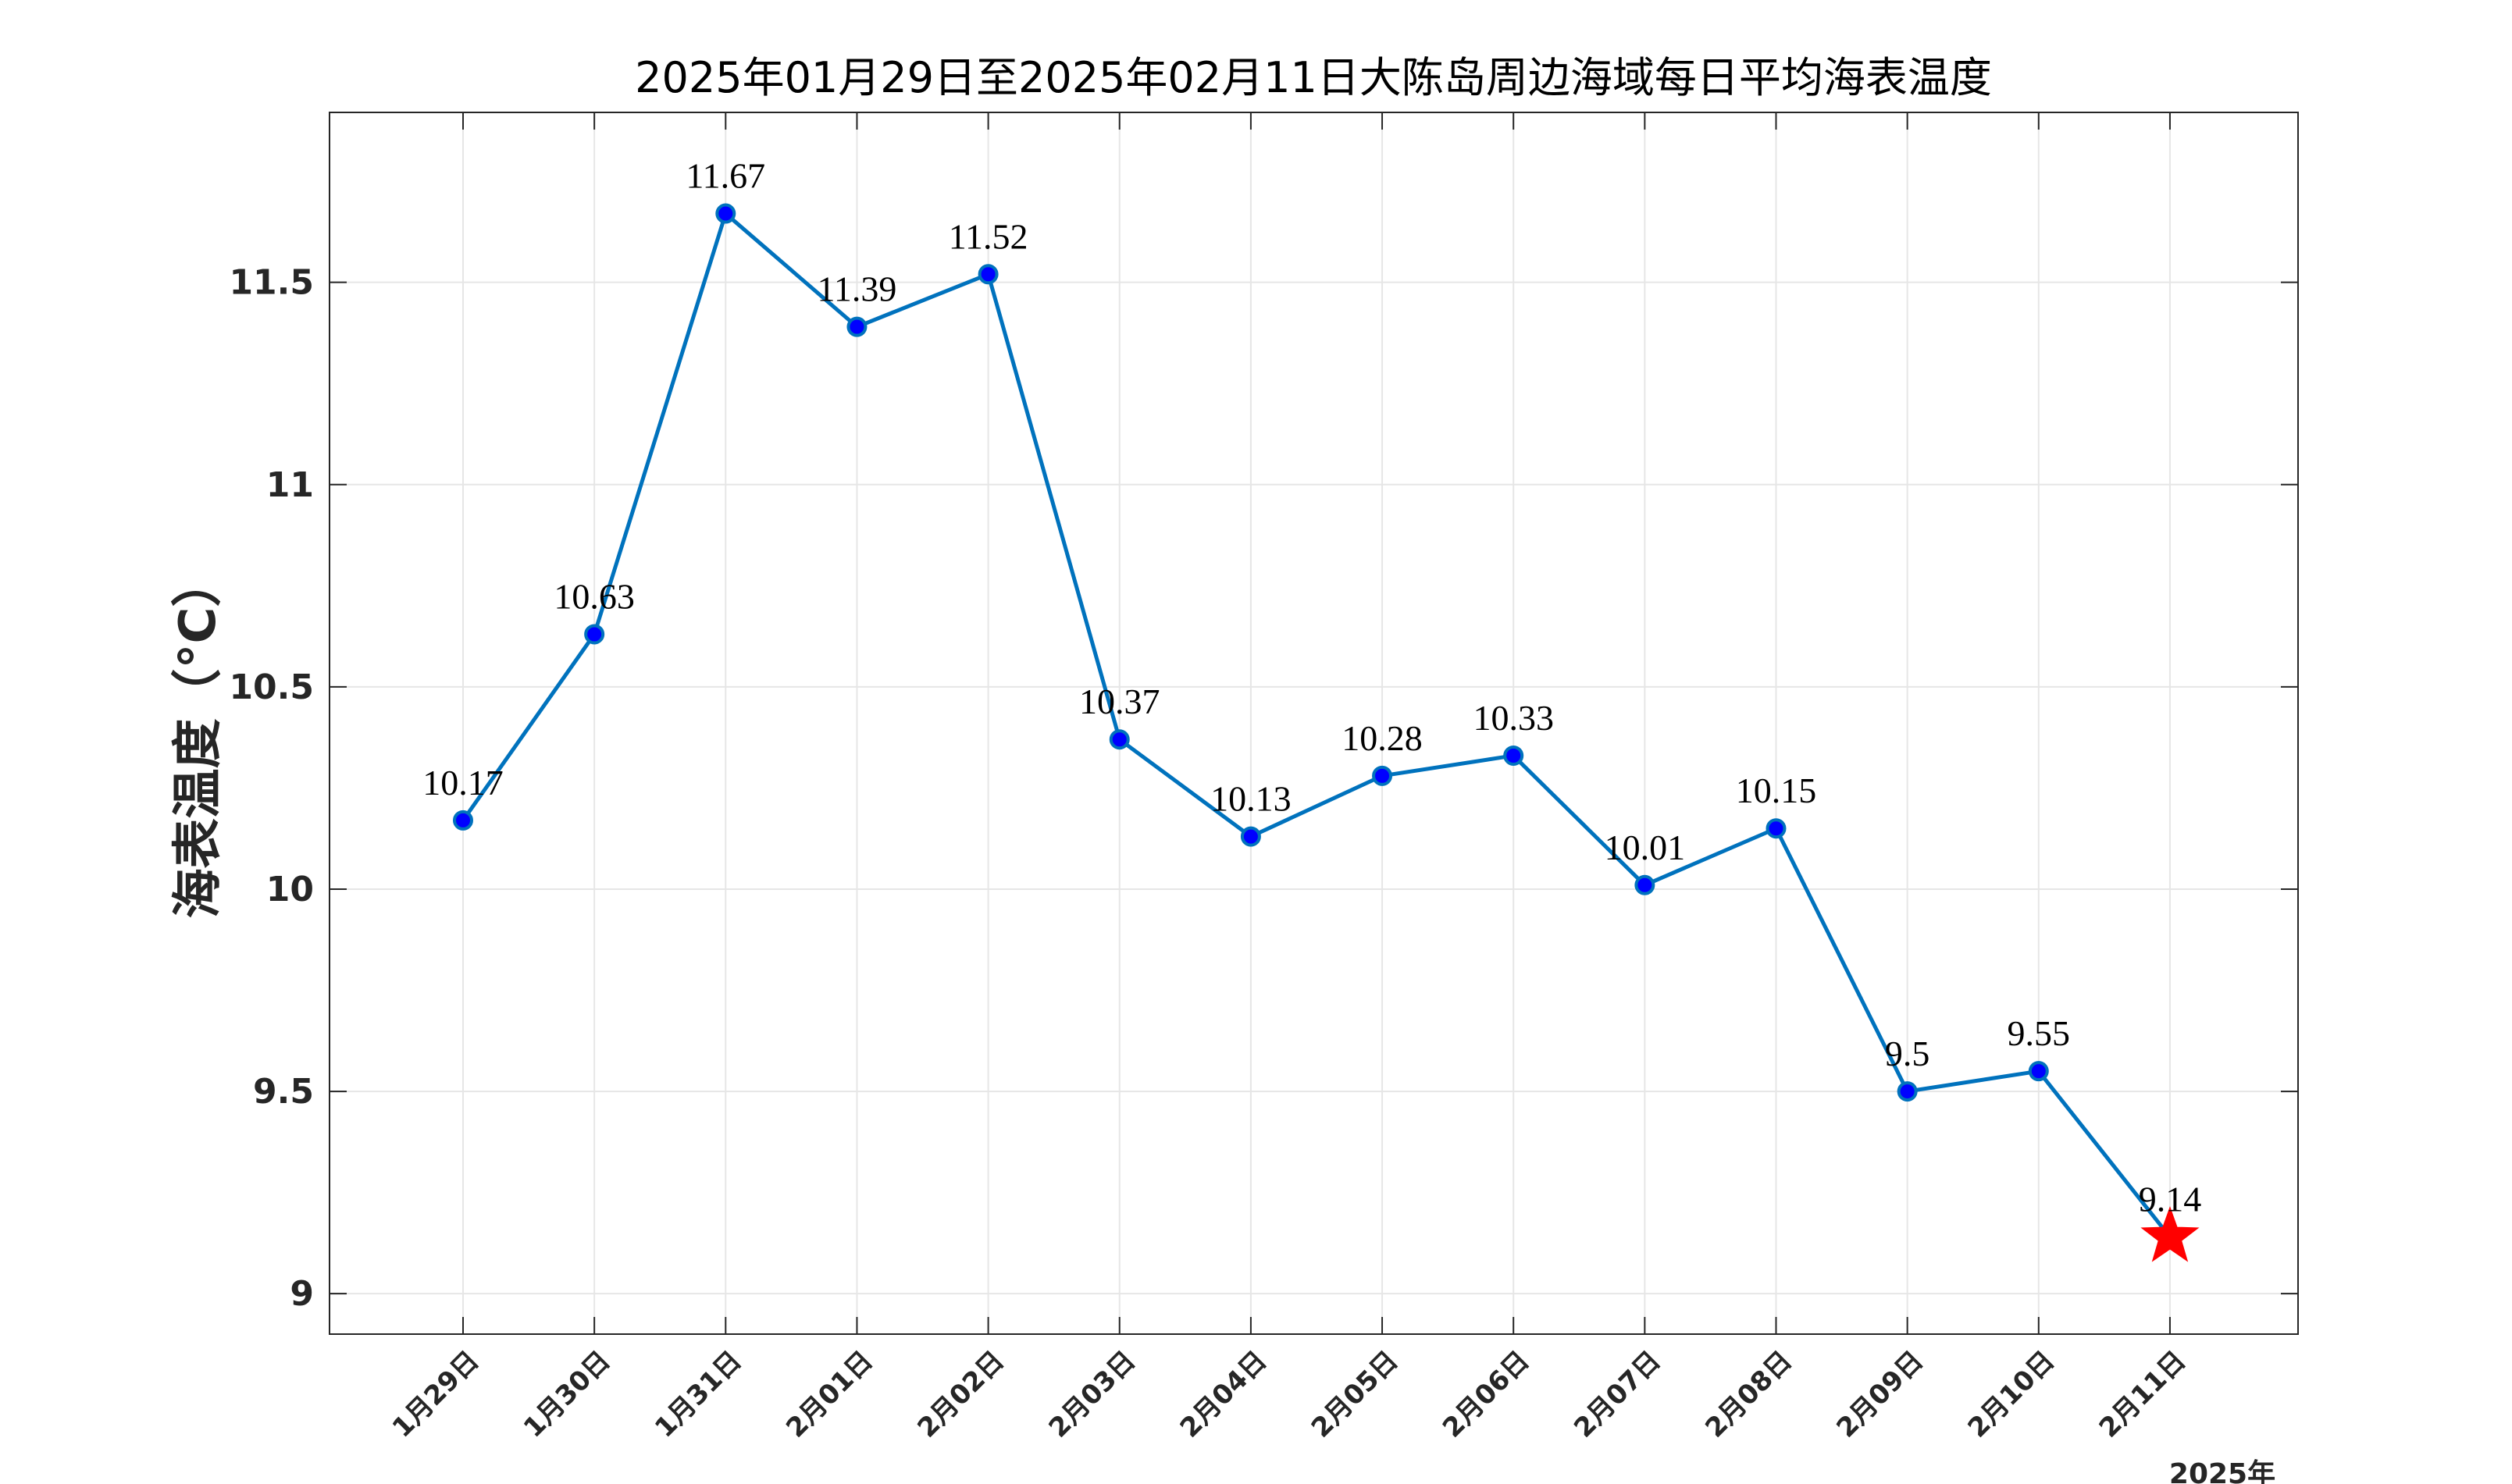  What do you see at coordinates (302, 1294) in the screenshot?
I see `y-tick-label: 9` at bounding box center [302, 1294].